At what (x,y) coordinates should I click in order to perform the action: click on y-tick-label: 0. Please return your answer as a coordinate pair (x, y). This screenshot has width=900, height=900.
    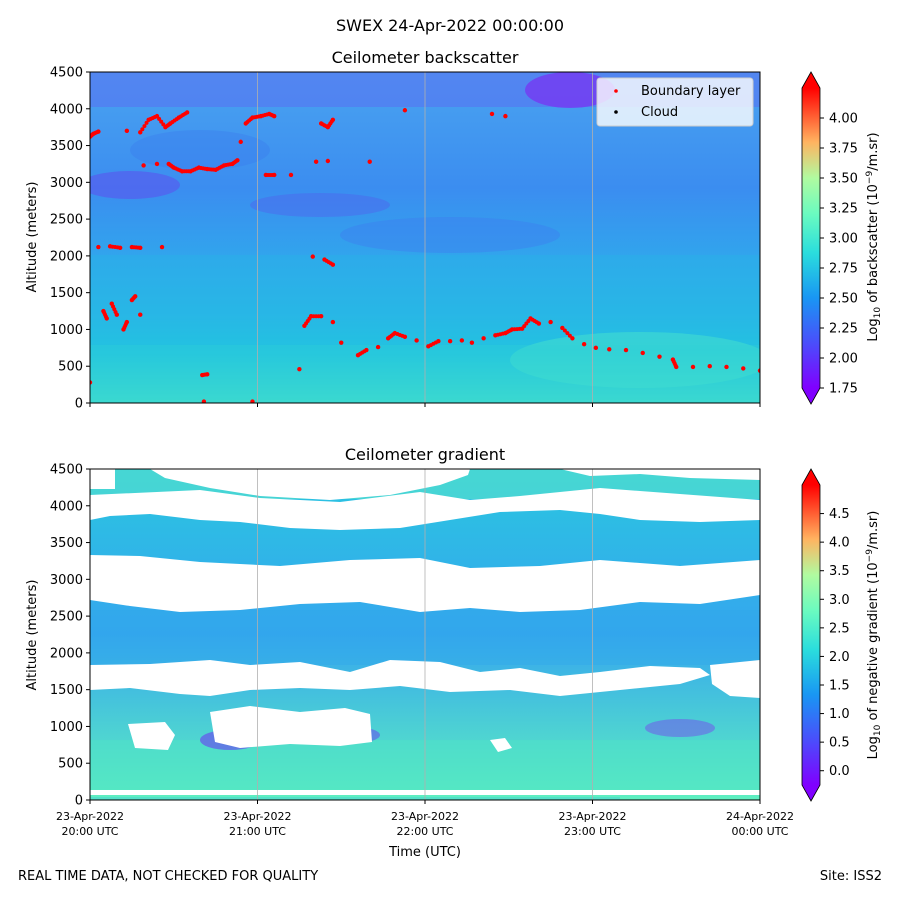
    Looking at the image, I should click on (79, 801).